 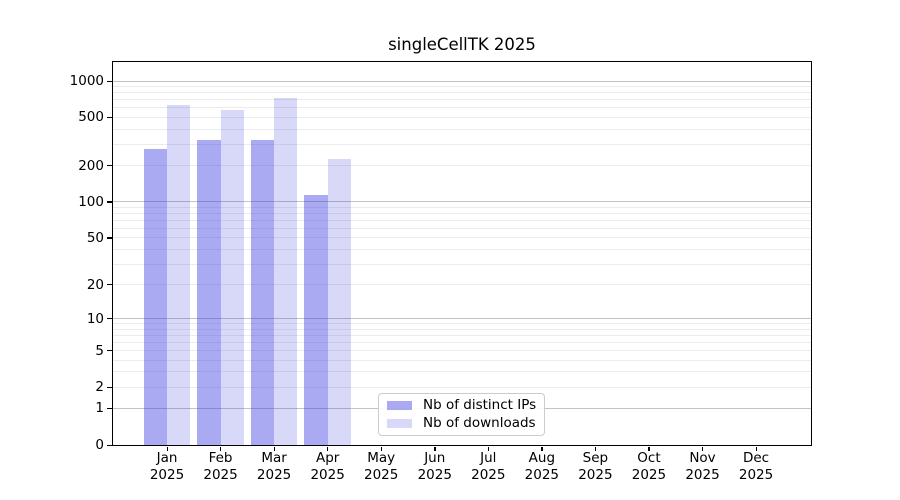 What do you see at coordinates (220, 466) in the screenshot?
I see `x-axis-tick-label: Feb 2025` at bounding box center [220, 466].